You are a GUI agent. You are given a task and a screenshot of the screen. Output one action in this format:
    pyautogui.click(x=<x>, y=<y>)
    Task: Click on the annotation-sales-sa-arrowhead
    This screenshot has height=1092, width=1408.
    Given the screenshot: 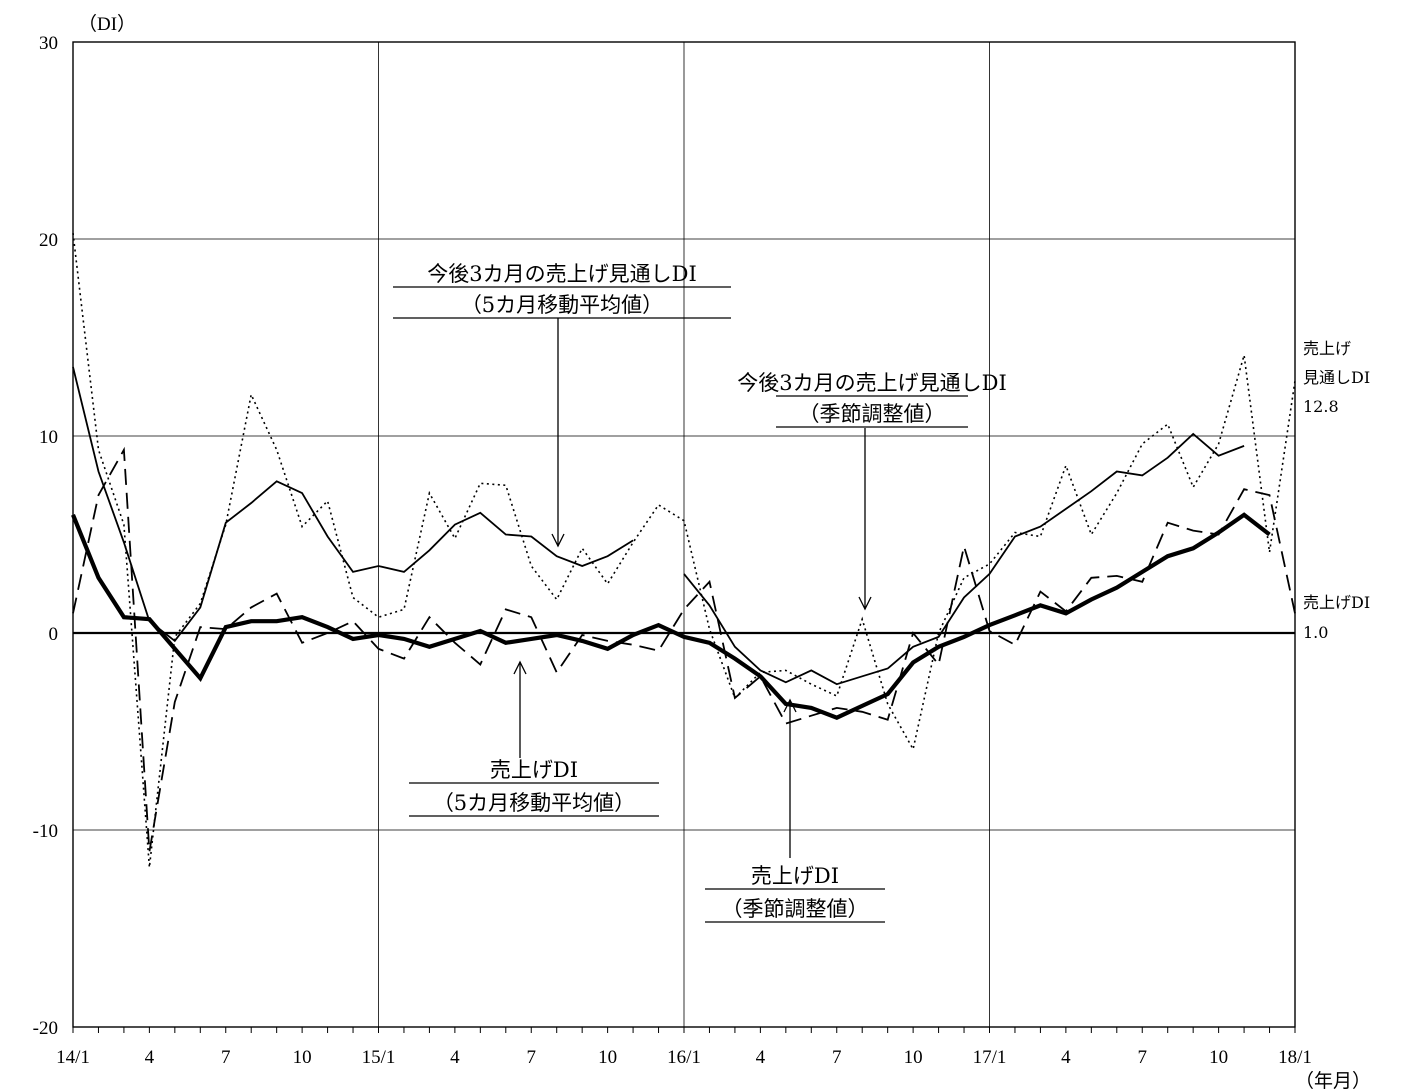 What is the action you would take?
    pyautogui.click(x=790, y=705)
    